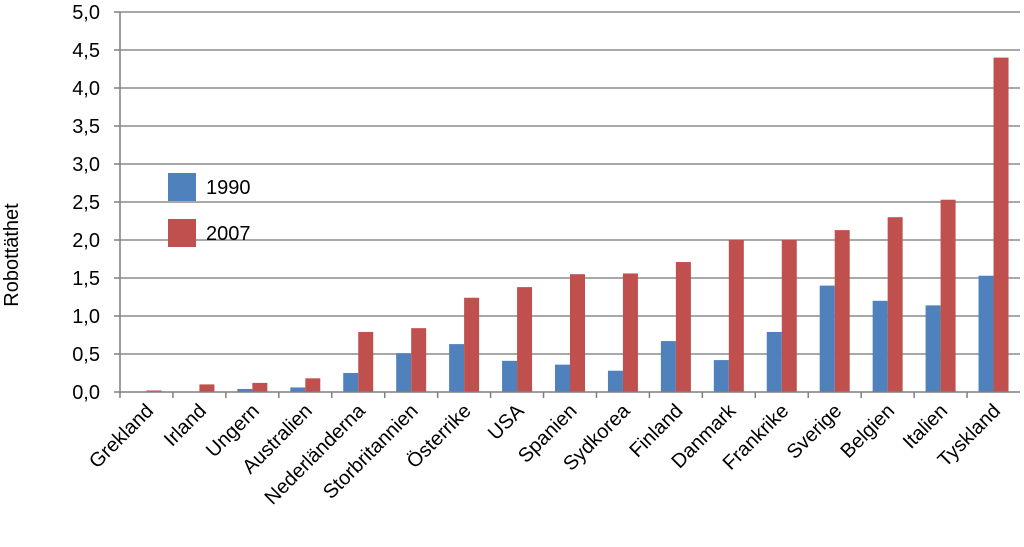 Image resolution: width=1024 pixels, height=547 pixels. What do you see at coordinates (185, 425) in the screenshot?
I see `x-tick-label: Irland` at bounding box center [185, 425].